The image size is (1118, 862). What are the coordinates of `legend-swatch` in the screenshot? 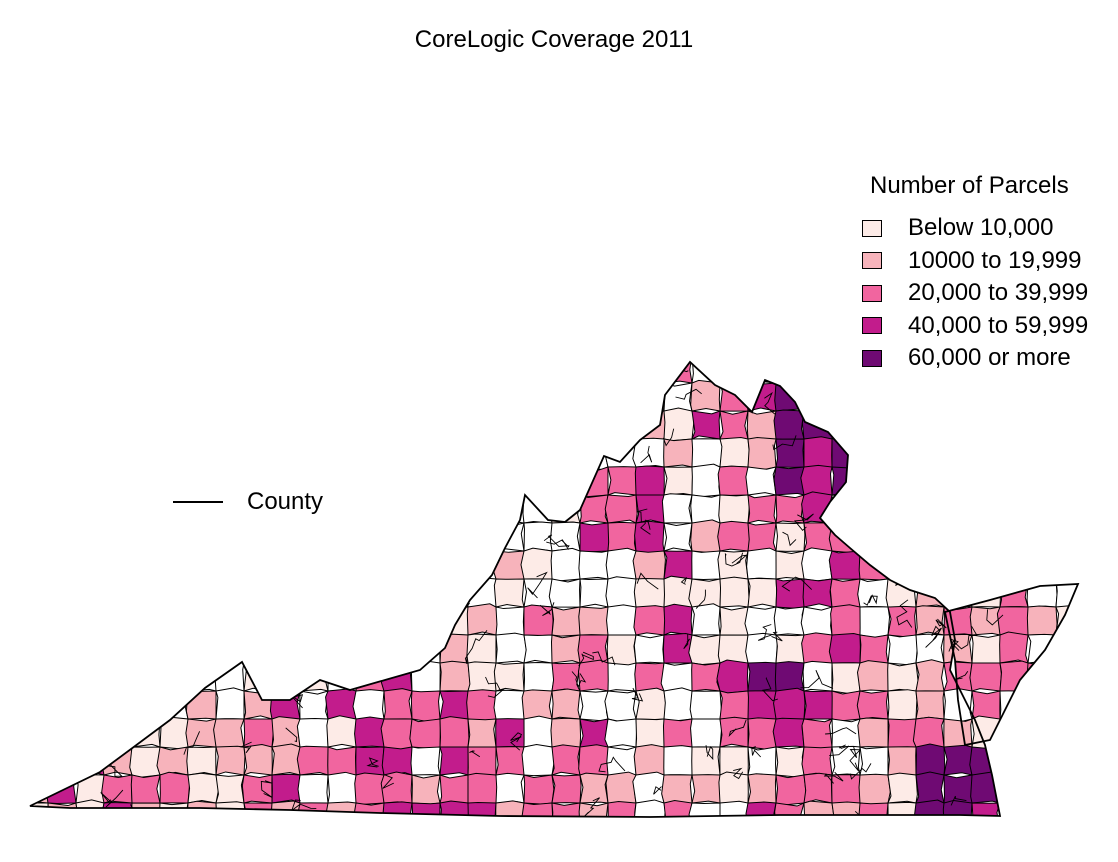 It's located at (872, 293).